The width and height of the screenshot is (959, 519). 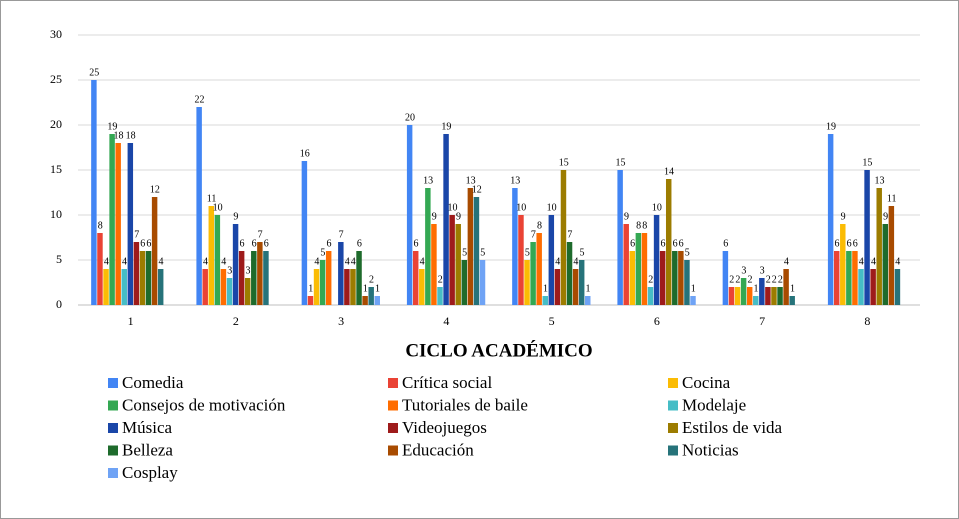 I want to click on value-label: 7, so click(x=341, y=234).